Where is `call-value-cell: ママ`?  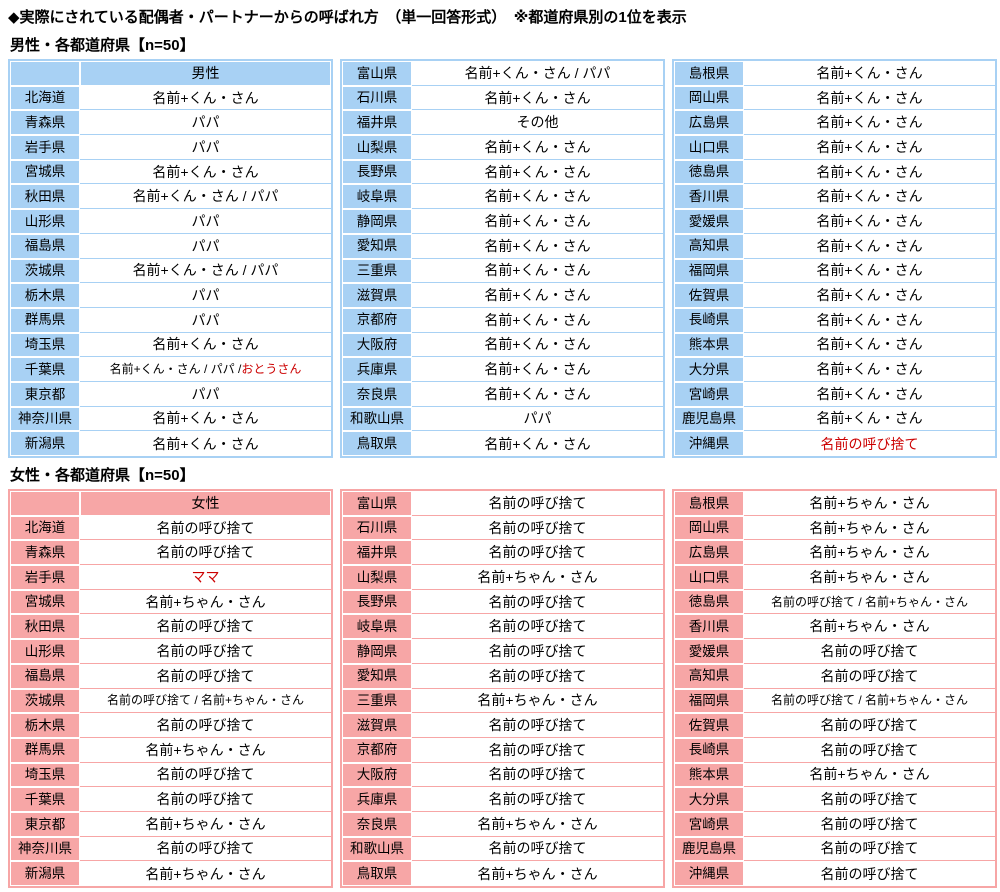
call-value-cell: ママ is located at coordinates (205, 577).